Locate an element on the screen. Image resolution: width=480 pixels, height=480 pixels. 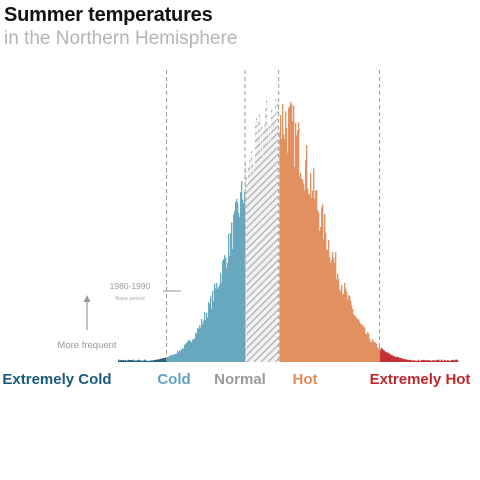
base-period-annotation: 1980-1990 Base period is located at coordinates (145, 291).